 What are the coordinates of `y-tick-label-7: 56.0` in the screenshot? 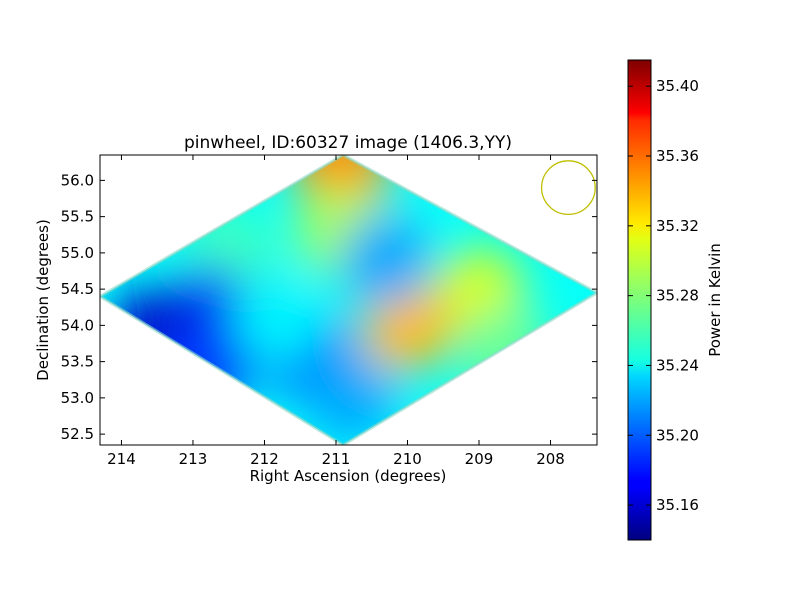 It's located at (77, 180).